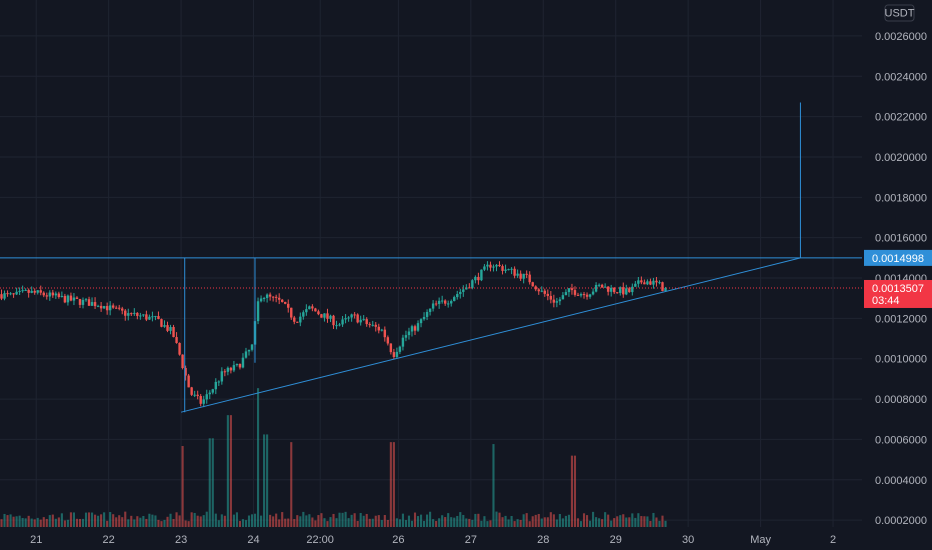 The width and height of the screenshot is (932, 550). What do you see at coordinates (433, 540) in the screenshot?
I see `time-axis: 21 22 23 24 22:00 26 27 28 29 30 May 2` at bounding box center [433, 540].